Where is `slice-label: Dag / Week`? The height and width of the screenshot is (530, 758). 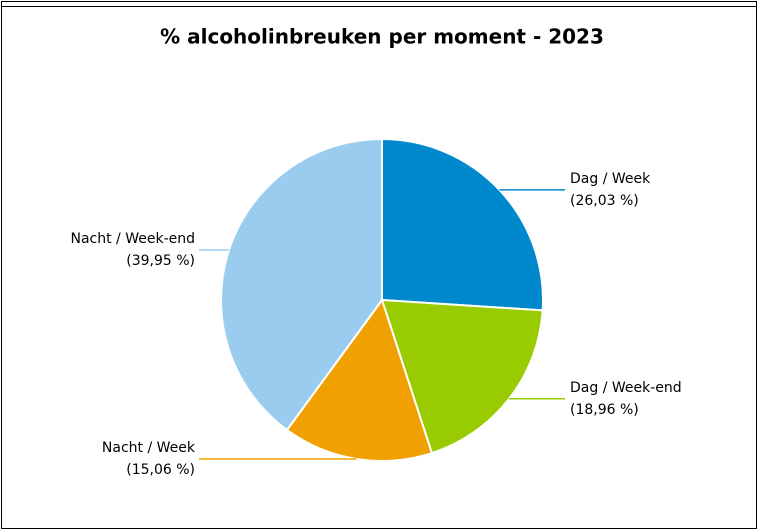
slice-label: Dag / Week is located at coordinates (610, 179).